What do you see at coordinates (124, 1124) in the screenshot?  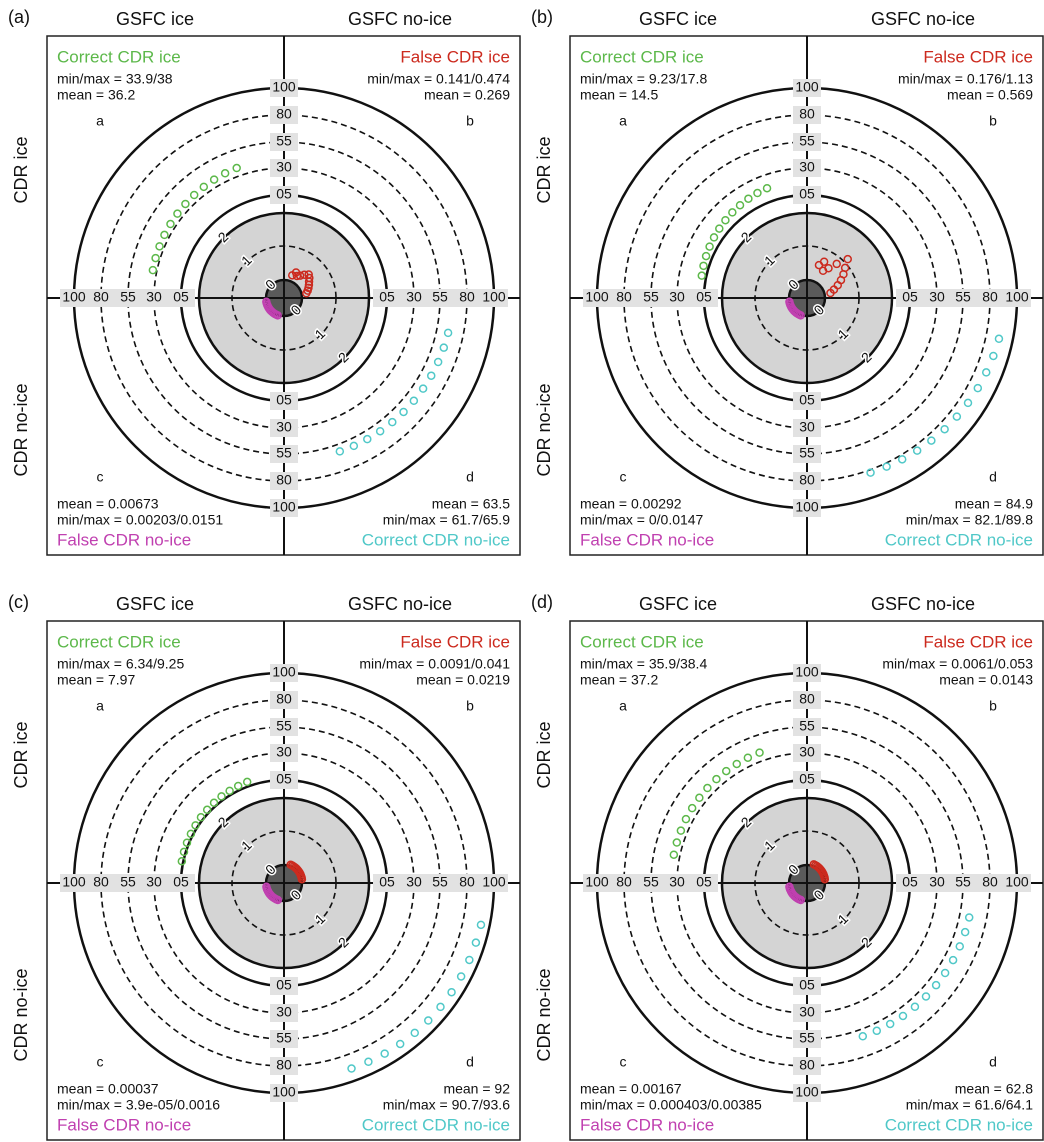 I see `legend-entry: False CDR no-ice` at bounding box center [124, 1124].